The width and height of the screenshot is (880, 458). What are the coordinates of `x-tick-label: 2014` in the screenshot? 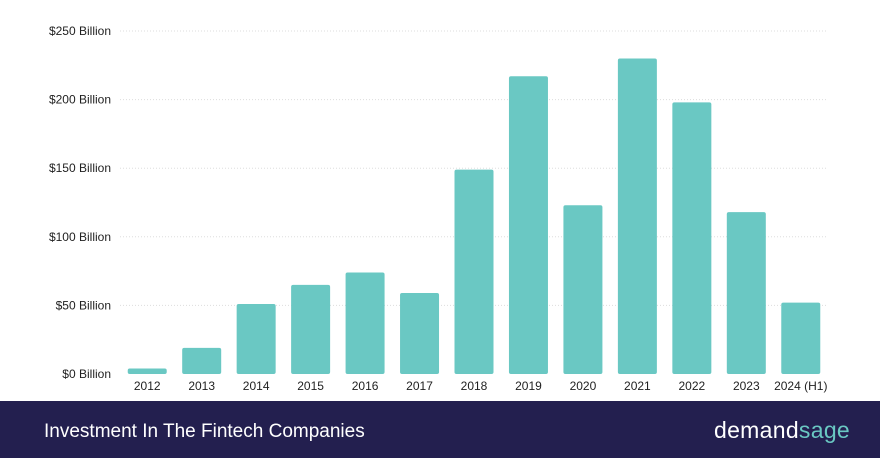 It's located at (256, 386).